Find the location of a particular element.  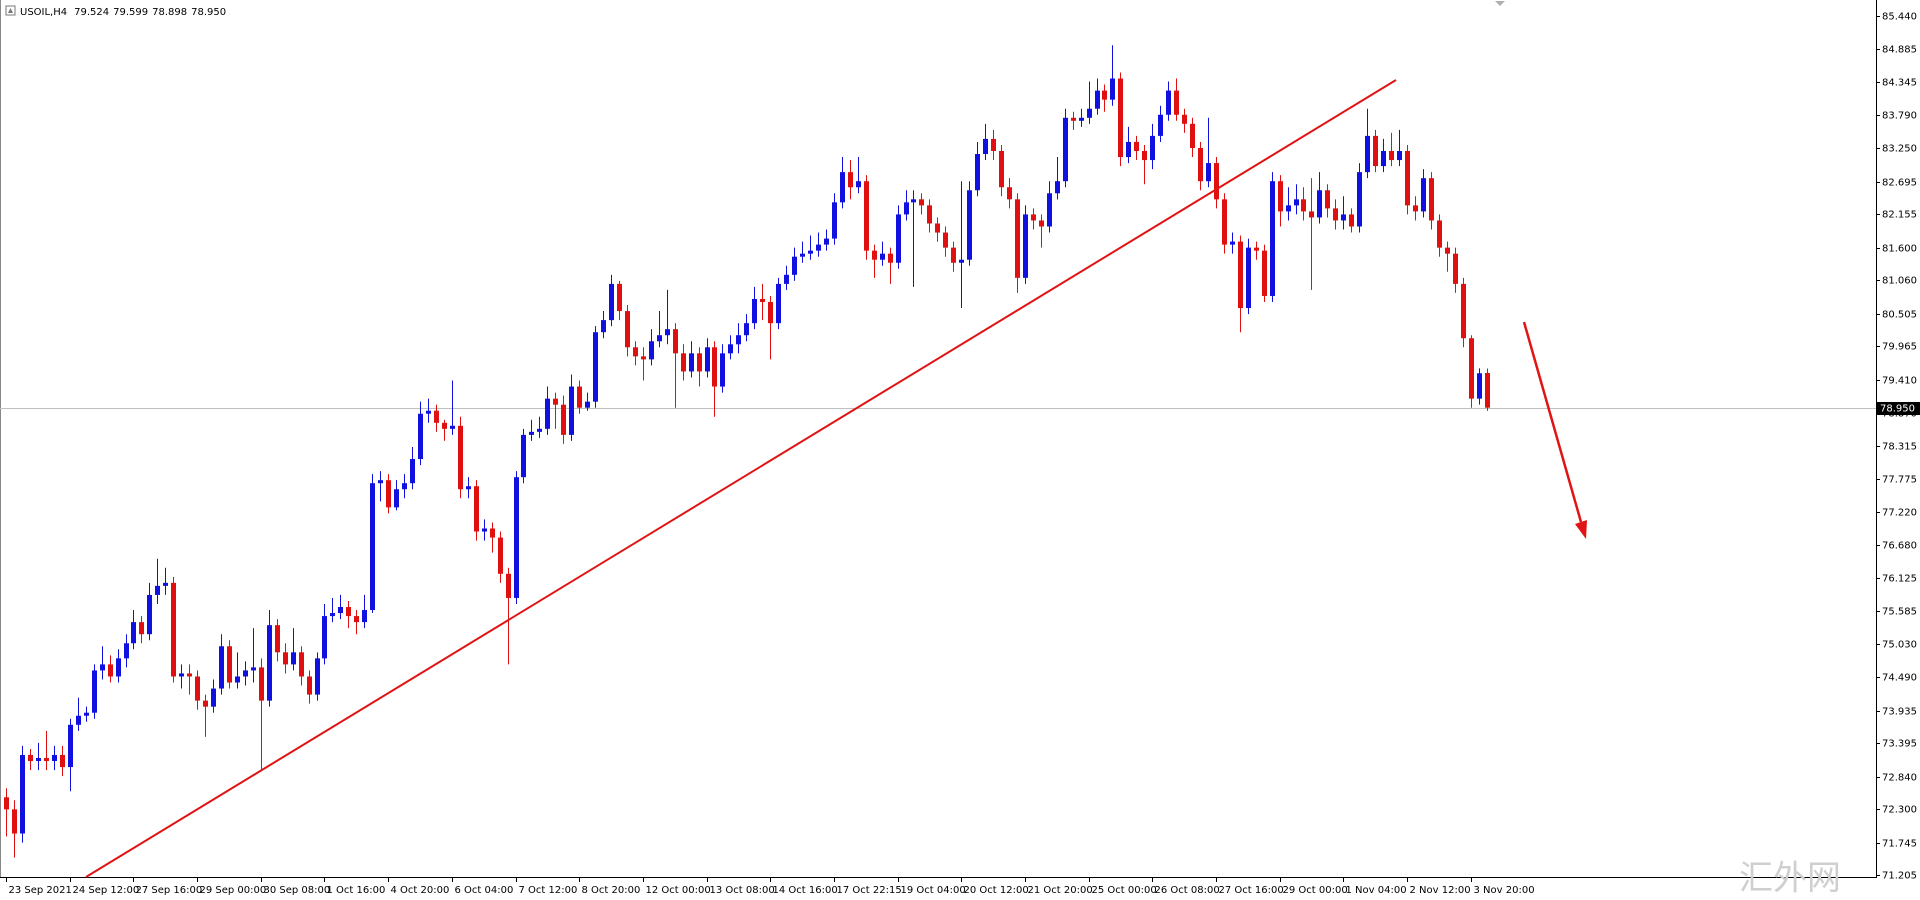

x-tick-label: 25 Oct 00:00 is located at coordinates (1124, 890).